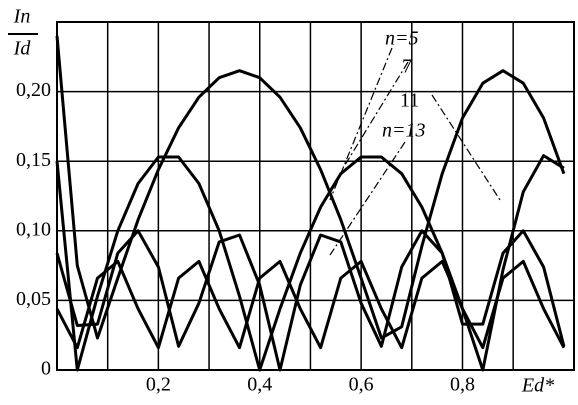 Image resolution: width=578 pixels, height=405 pixels. I want to click on x-label: Ed*, so click(537, 386).